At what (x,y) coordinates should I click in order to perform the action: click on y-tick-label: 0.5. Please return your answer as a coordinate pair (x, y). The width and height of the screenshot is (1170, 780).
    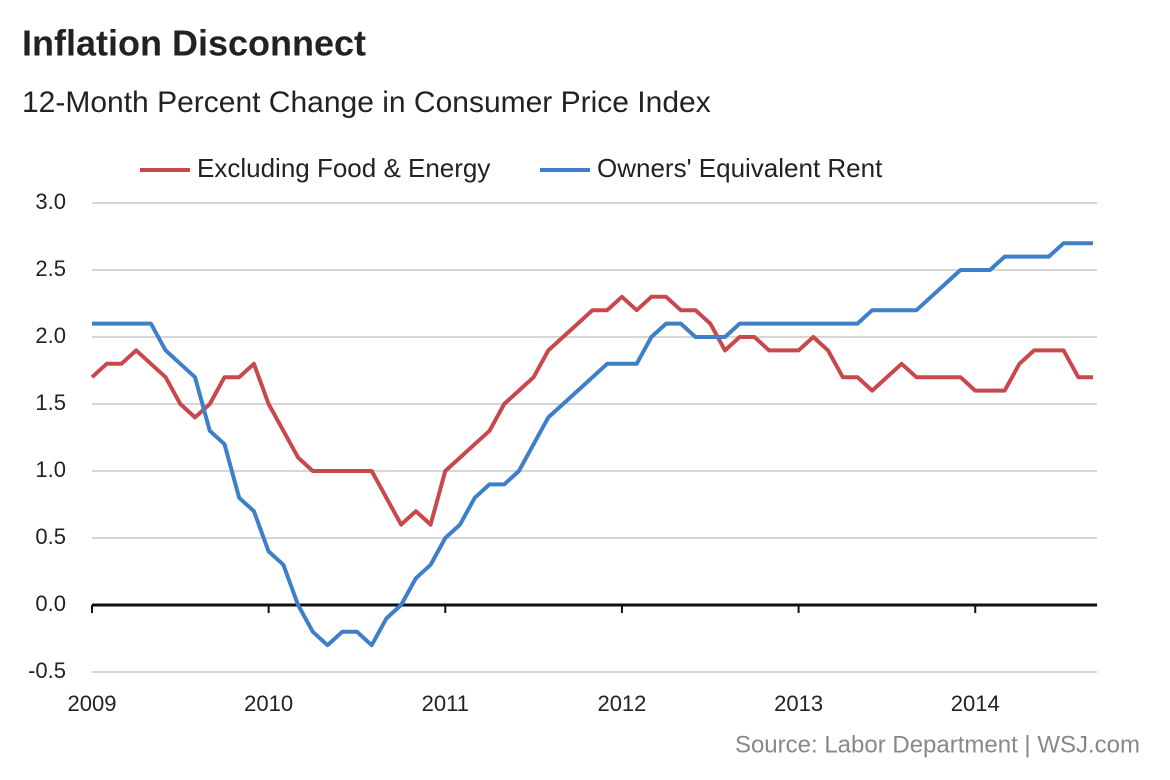
    Looking at the image, I should click on (50, 536).